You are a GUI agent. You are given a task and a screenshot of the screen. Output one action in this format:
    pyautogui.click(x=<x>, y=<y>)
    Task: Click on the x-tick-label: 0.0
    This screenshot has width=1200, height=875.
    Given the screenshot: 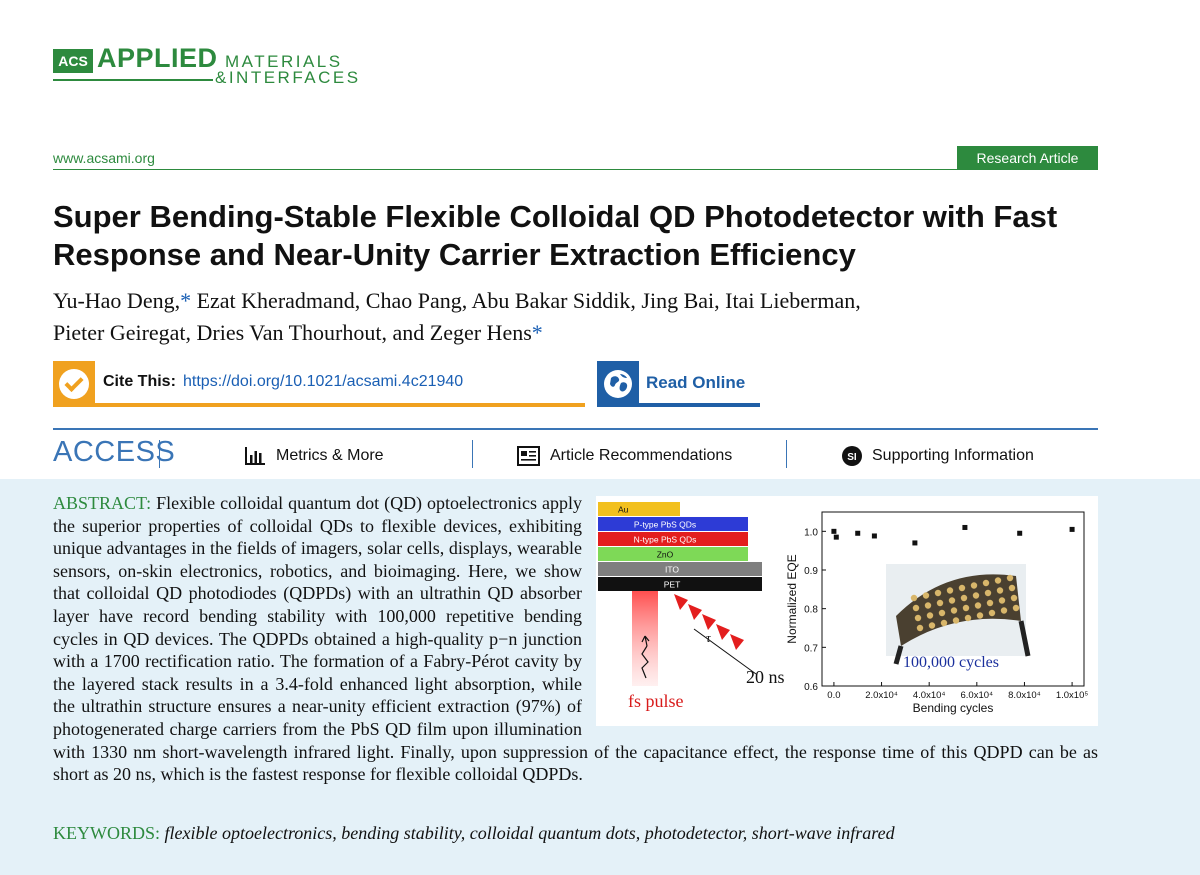 What is the action you would take?
    pyautogui.click(x=833, y=695)
    